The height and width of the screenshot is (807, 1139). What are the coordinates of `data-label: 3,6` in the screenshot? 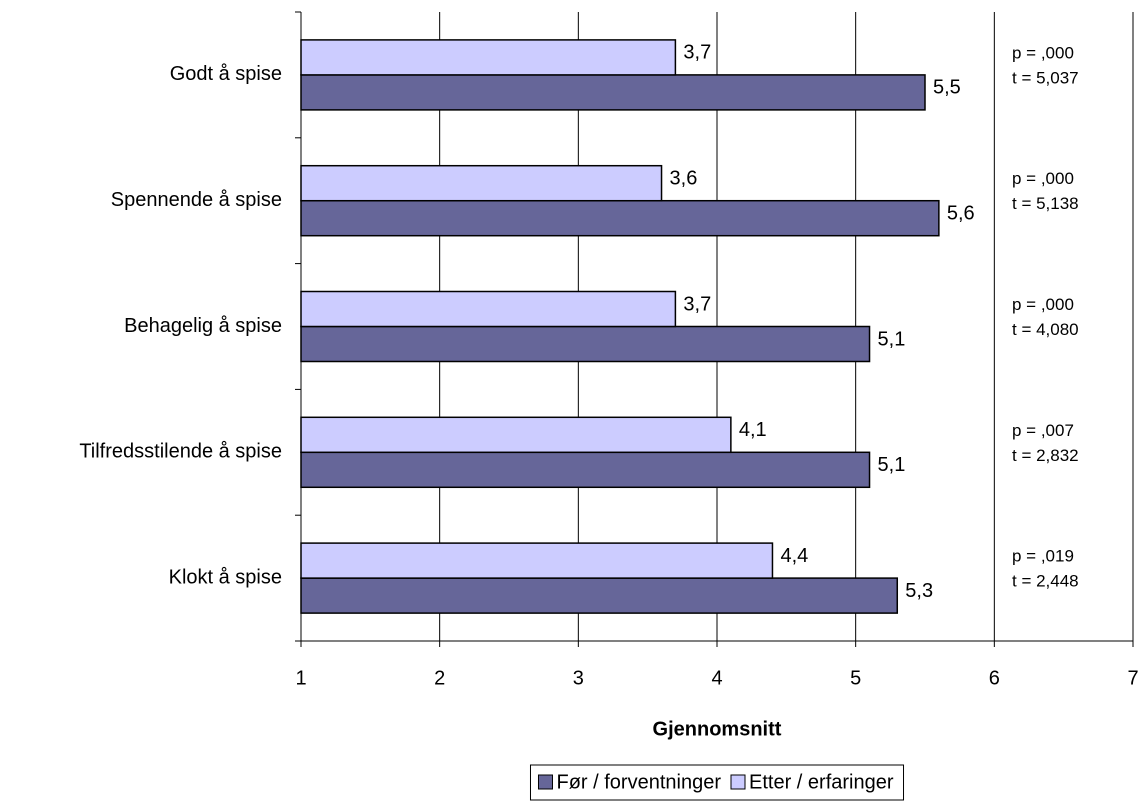 It's located at (684, 178).